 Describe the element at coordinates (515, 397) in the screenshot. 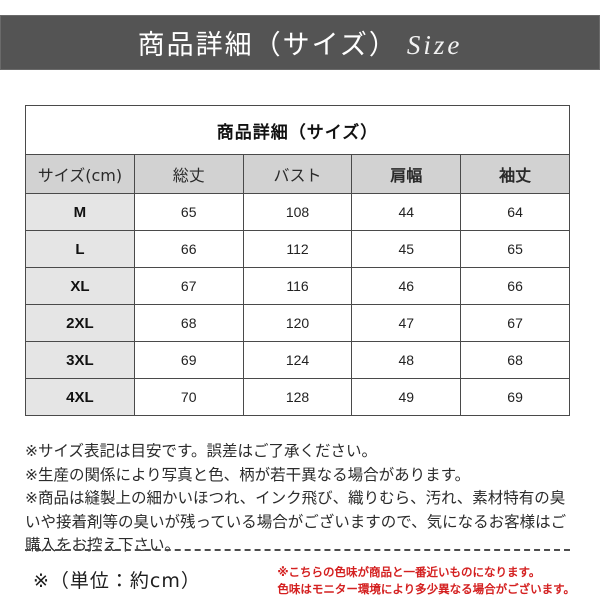

I see `cell-sleeve: 69` at that location.